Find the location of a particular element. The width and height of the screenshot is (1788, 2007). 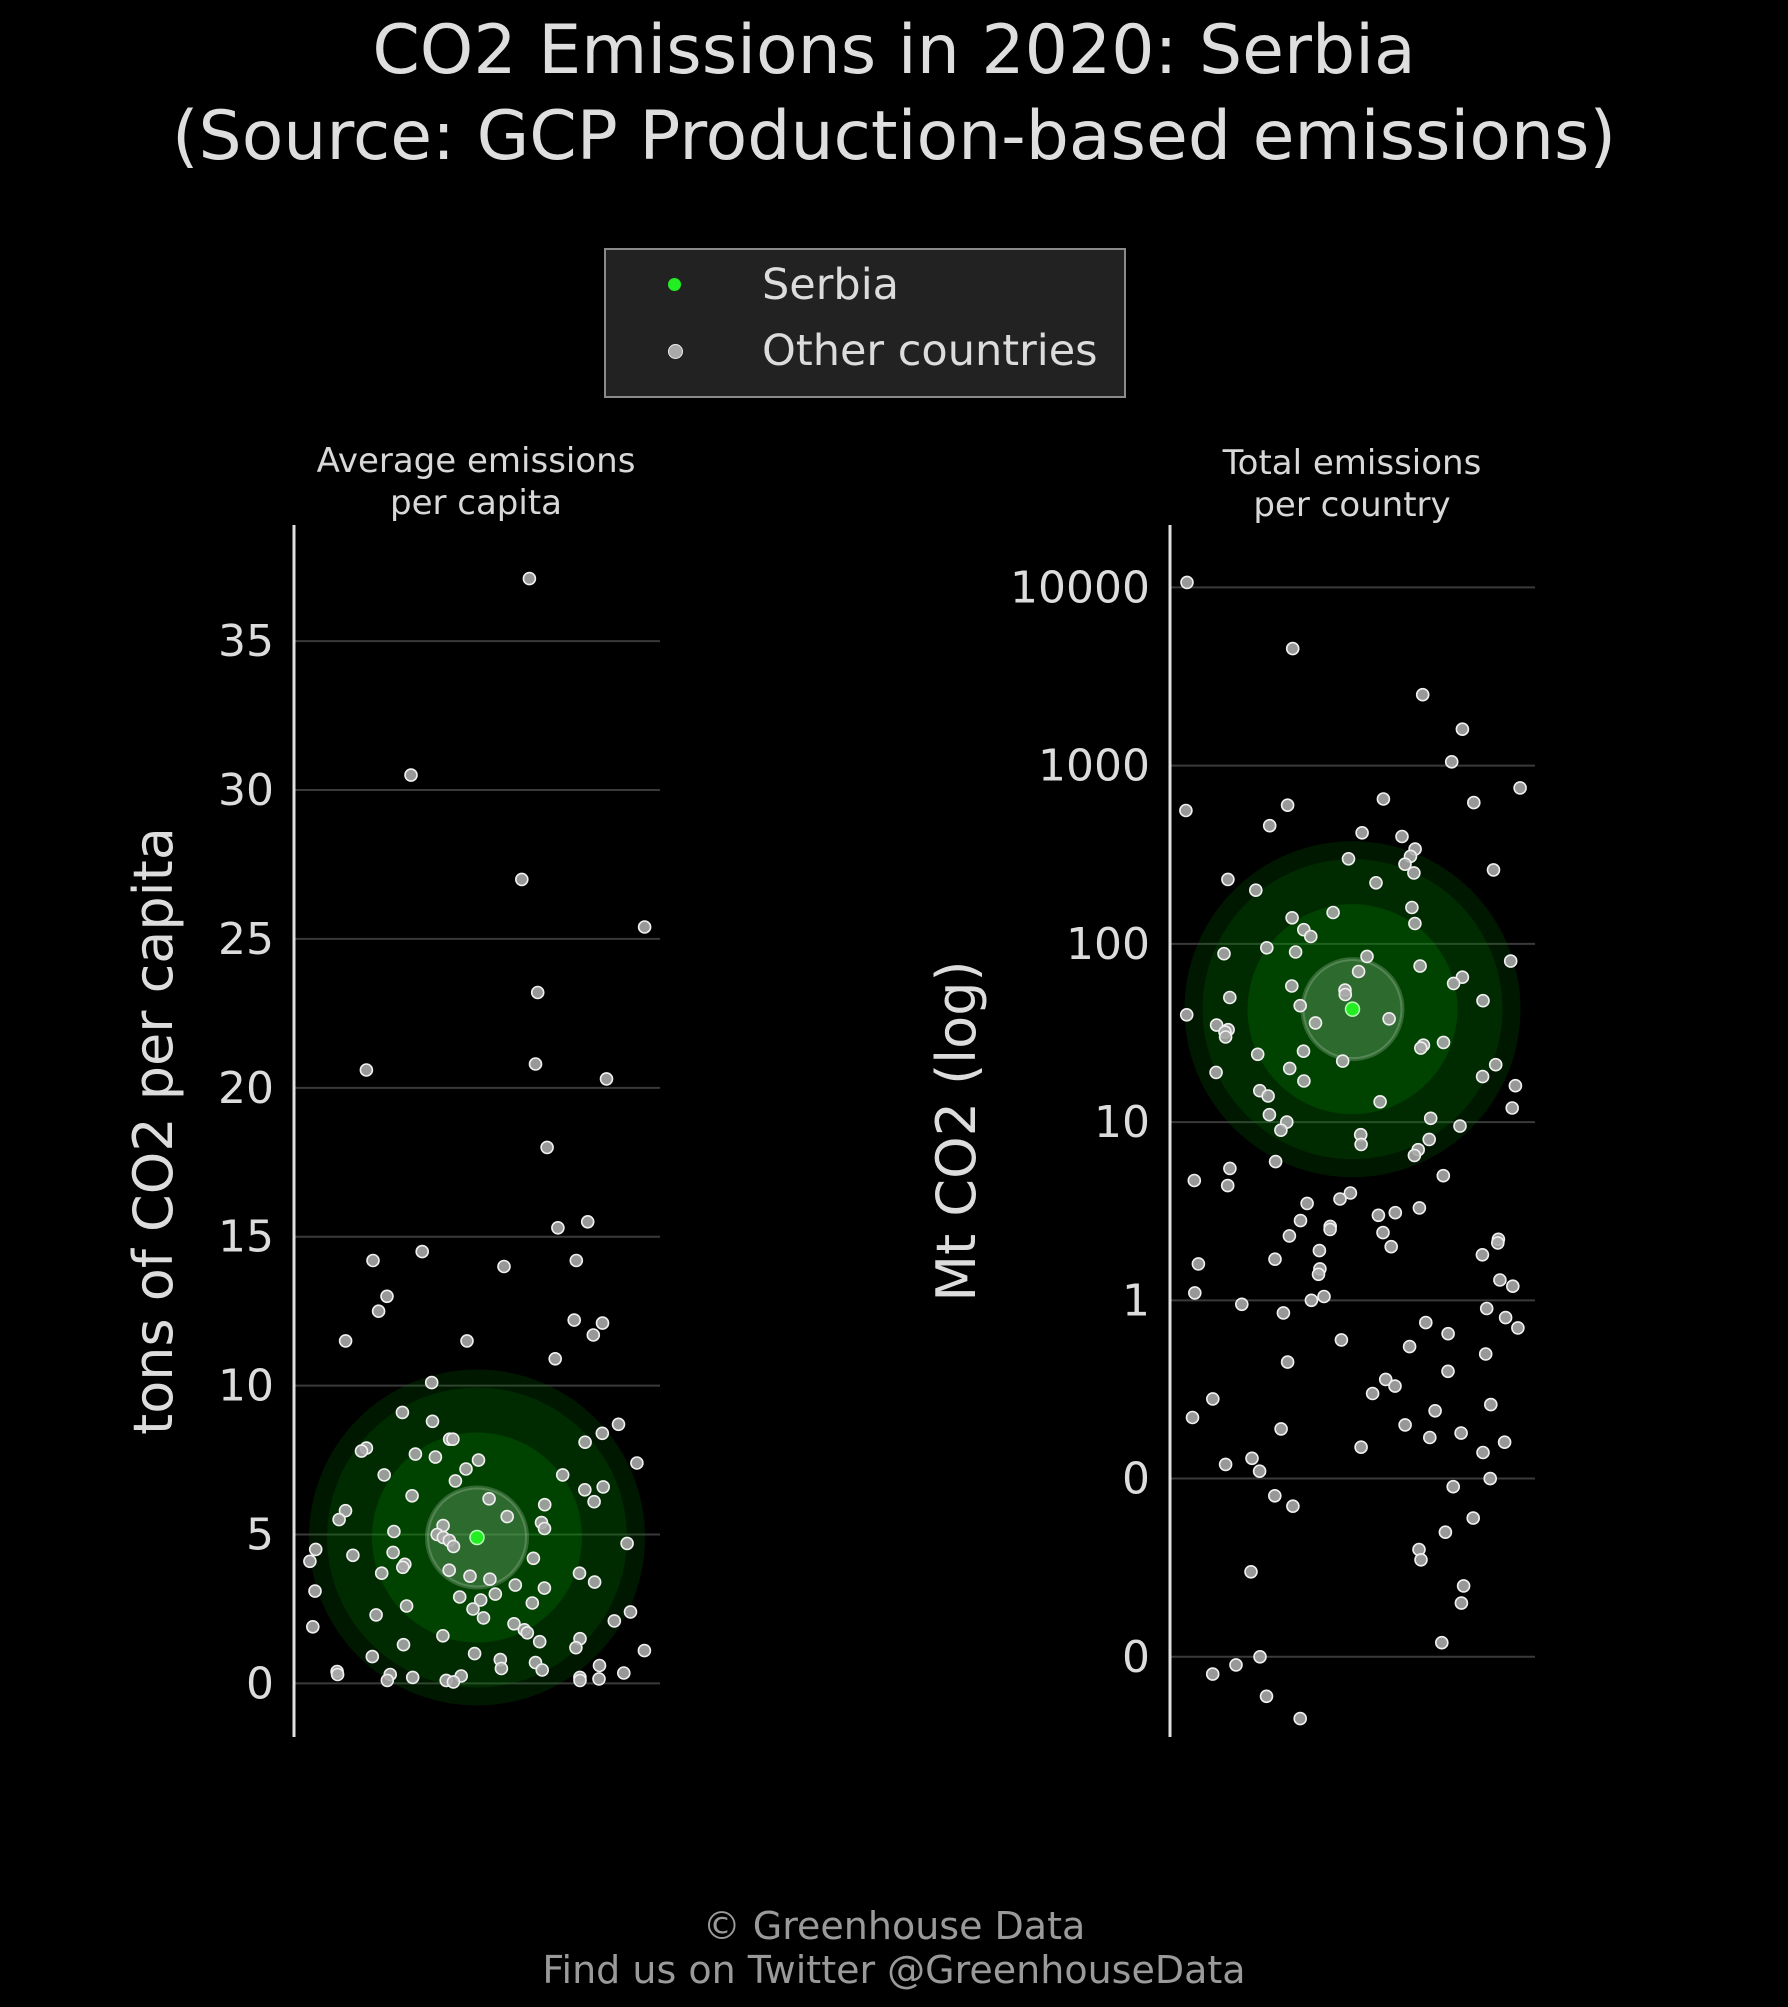

panel-title-per-capita-line2: per capita is located at coordinates (475, 503).